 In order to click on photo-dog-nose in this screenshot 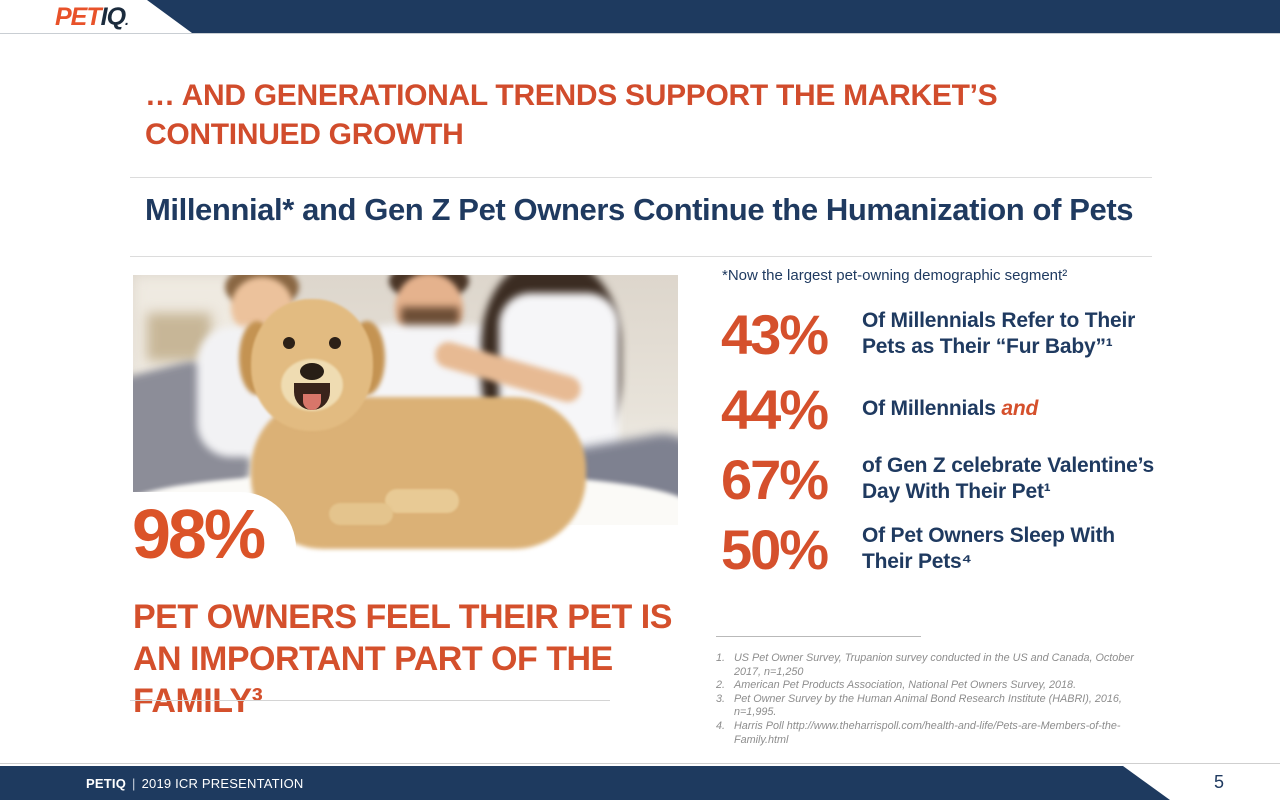, I will do `click(312, 371)`.